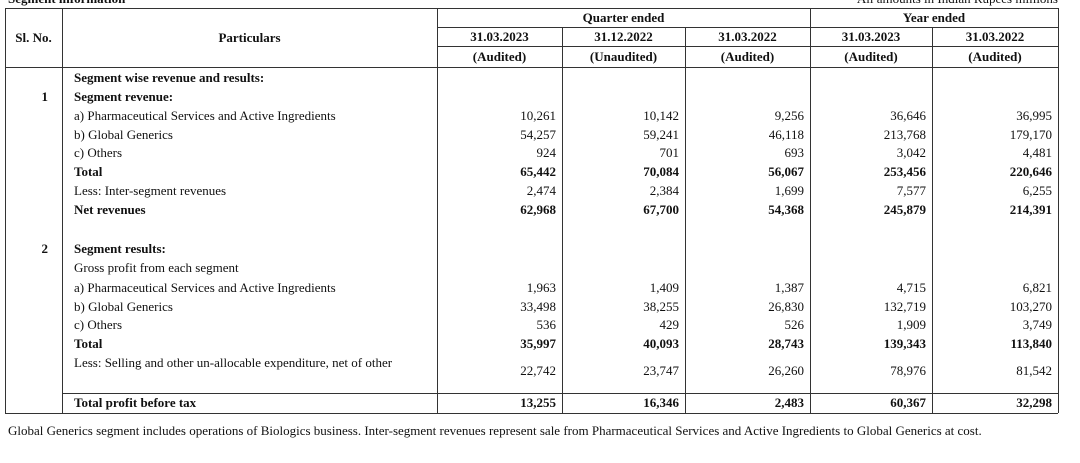 This screenshot has height=463, width=1080. I want to click on cell-value: 54,257, so click(538, 134).